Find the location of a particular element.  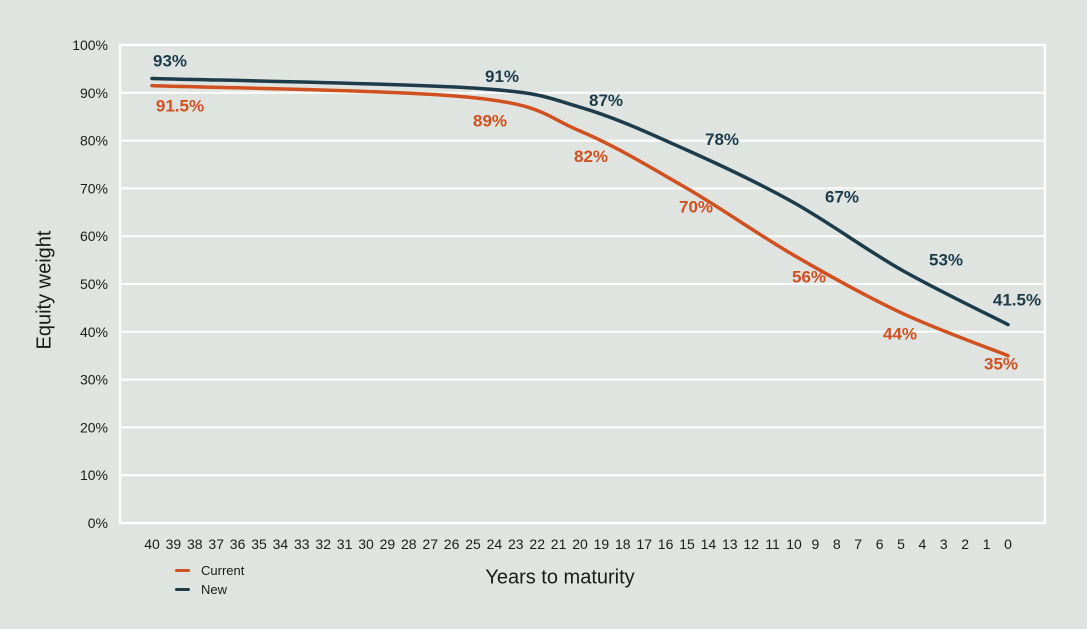

x-tick-label: 37 is located at coordinates (216, 544).